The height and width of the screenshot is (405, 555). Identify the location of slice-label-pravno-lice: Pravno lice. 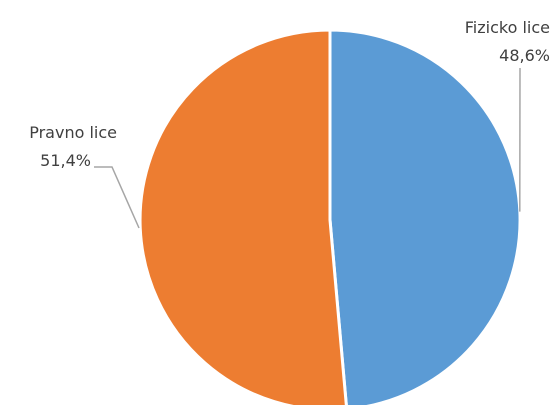
(73, 132).